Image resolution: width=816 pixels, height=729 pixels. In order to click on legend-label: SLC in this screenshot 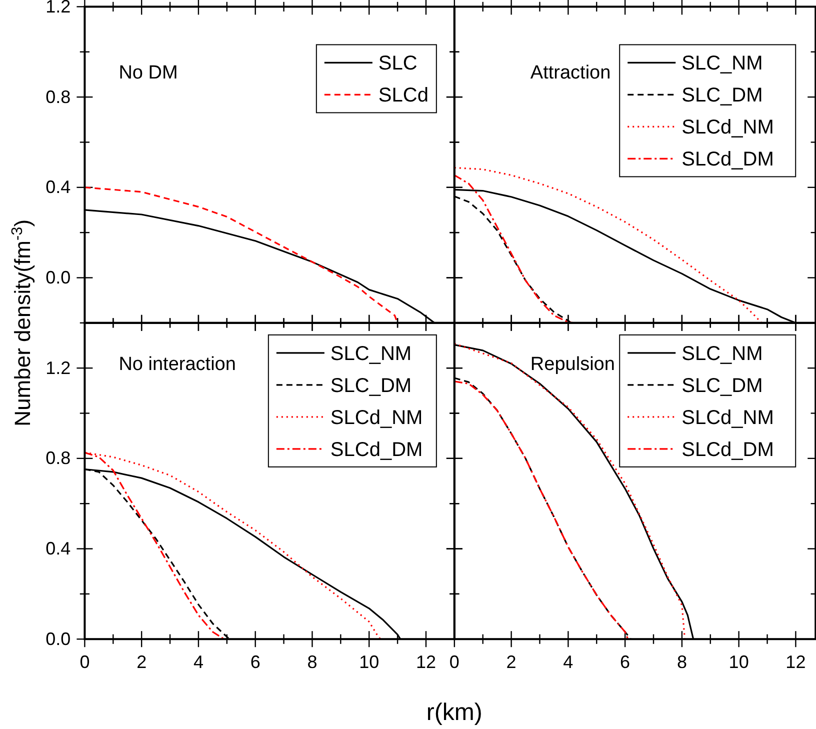, I will do `click(398, 63)`.